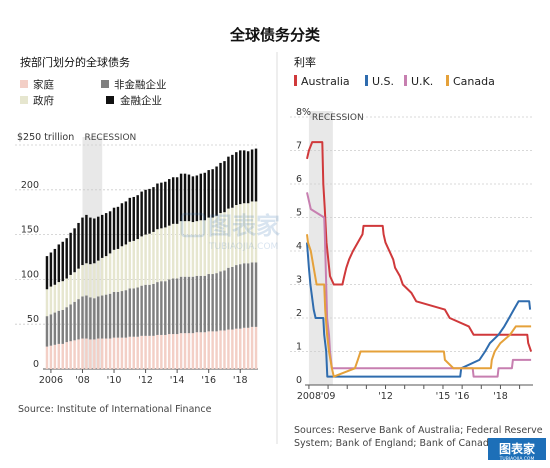  What do you see at coordinates (295, 80) in the screenshot?
I see `legend-swatch-australia` at bounding box center [295, 80].